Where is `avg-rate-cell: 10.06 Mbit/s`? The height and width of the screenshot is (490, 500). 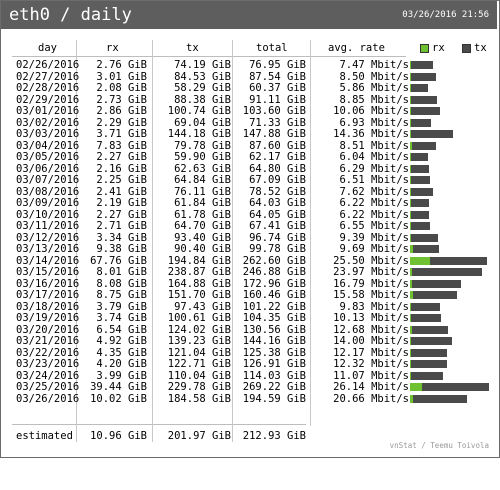 avg-rate-cell: 10.06 Mbit/s is located at coordinates (371, 111).